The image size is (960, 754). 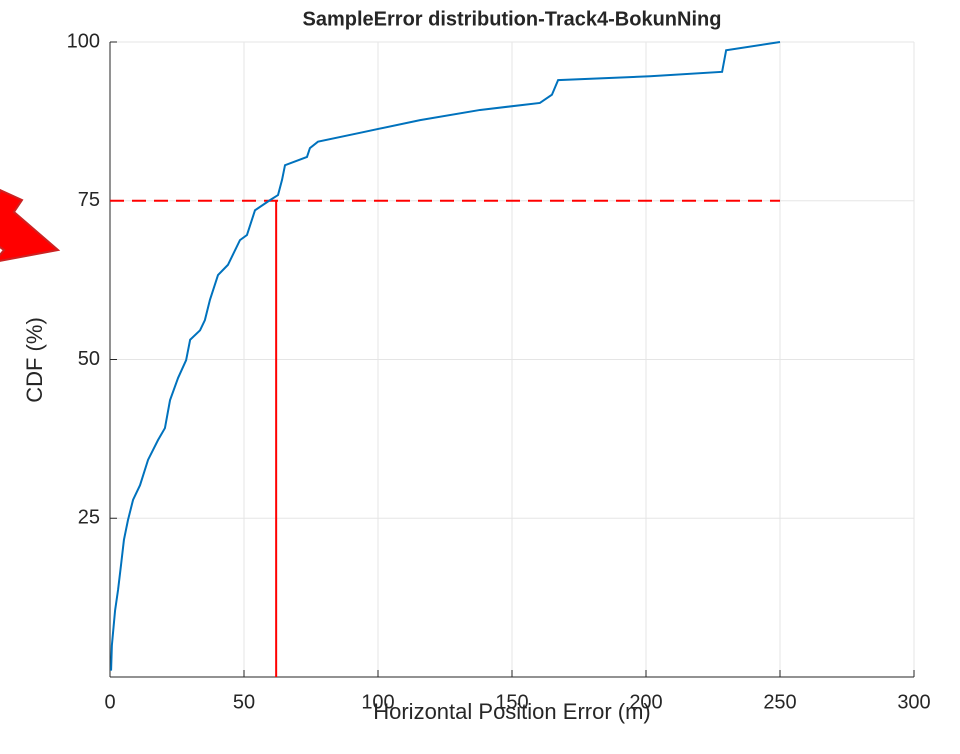 I want to click on x-tick-label: 100, so click(x=377, y=702).